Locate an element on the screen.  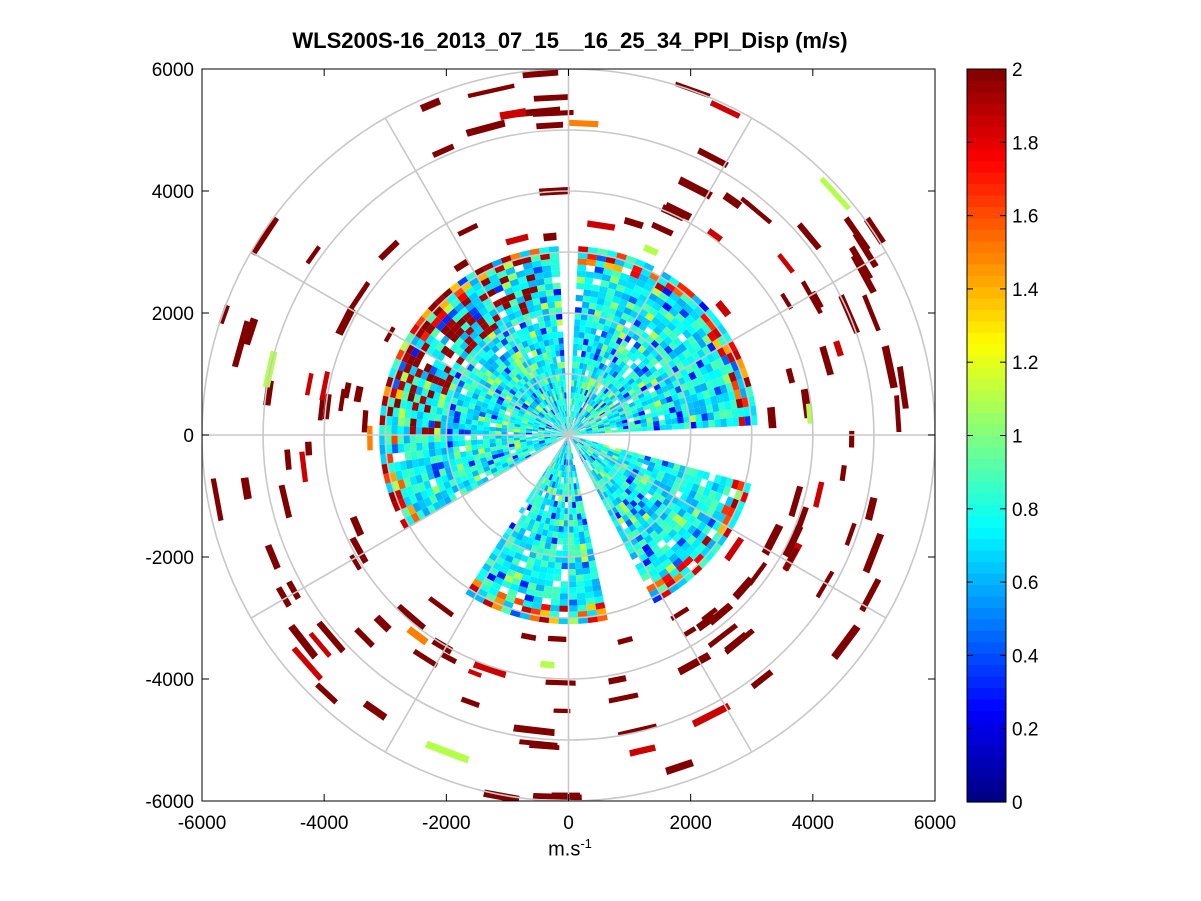
colorbar-tick-label: 1.4 is located at coordinates (1025, 290).